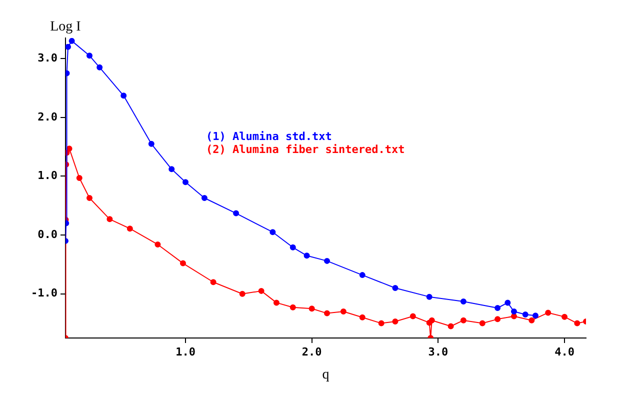 Image resolution: width=624 pixels, height=399 pixels. What do you see at coordinates (438, 351) in the screenshot?
I see `x-tick-label: 3.0` at bounding box center [438, 351].